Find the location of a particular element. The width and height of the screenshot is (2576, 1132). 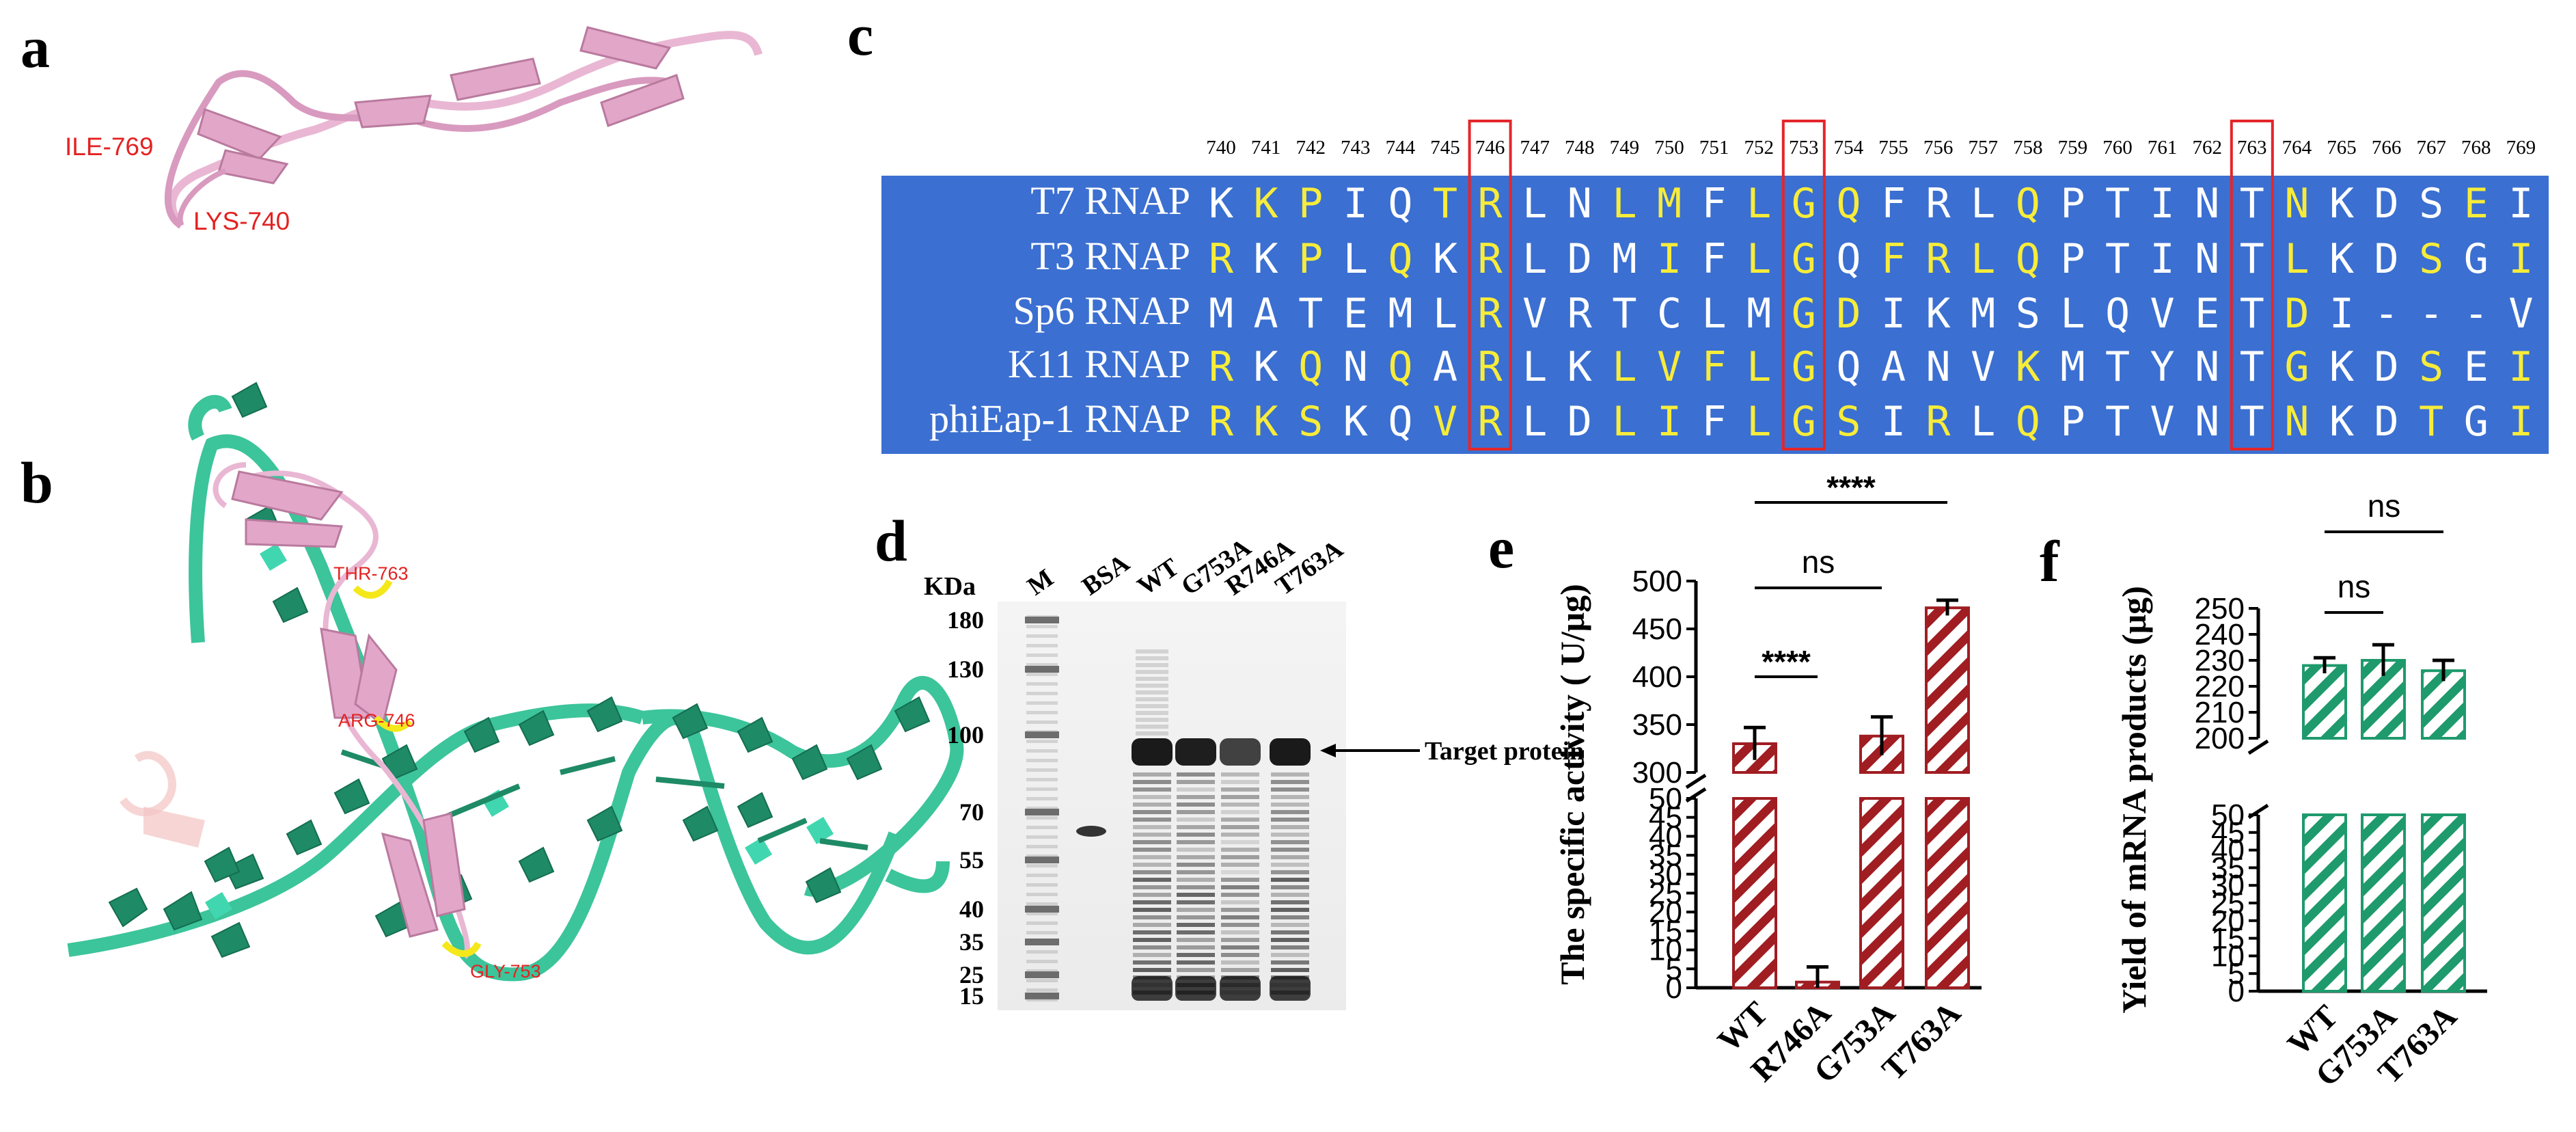

alignment-position-label: 743 is located at coordinates (1356, 148).